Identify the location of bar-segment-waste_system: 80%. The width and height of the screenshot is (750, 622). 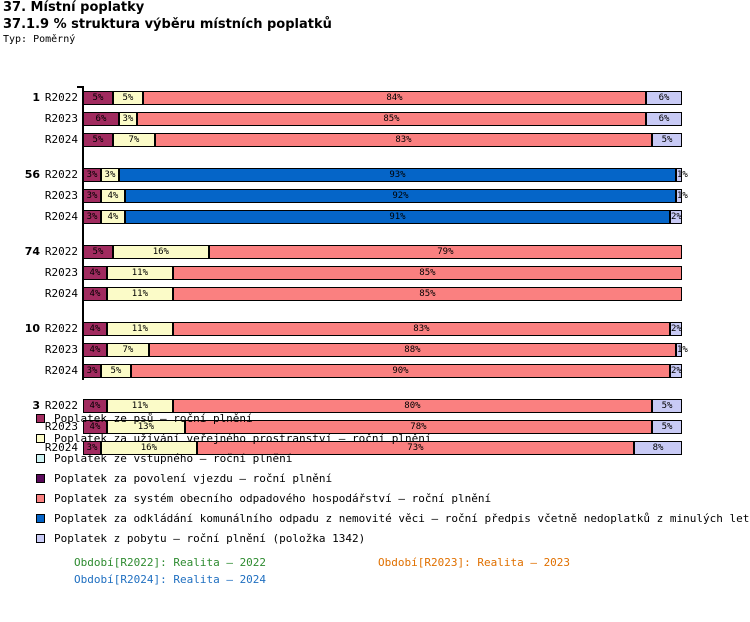
(412, 406).